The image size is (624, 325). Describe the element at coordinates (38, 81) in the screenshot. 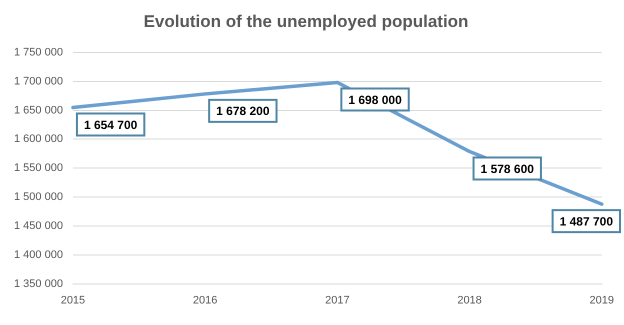

I see `y-tick-label: 1 700 000` at that location.